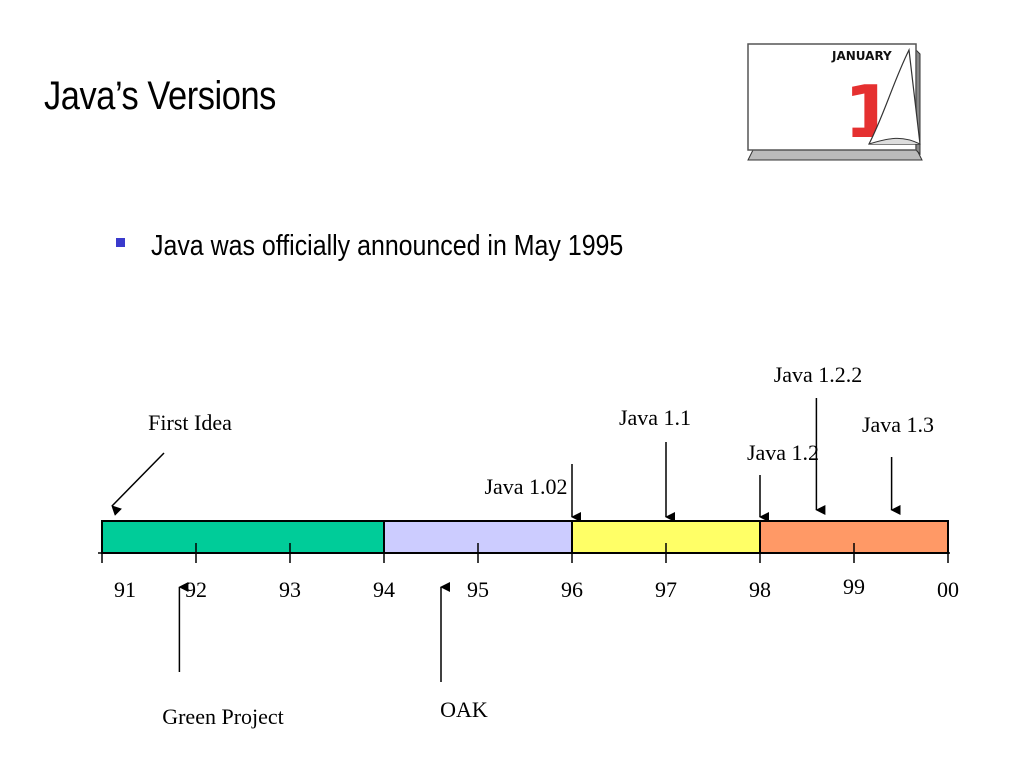  Describe the element at coordinates (818, 374) in the screenshot. I see `event-label: Java 1.2.2` at that location.